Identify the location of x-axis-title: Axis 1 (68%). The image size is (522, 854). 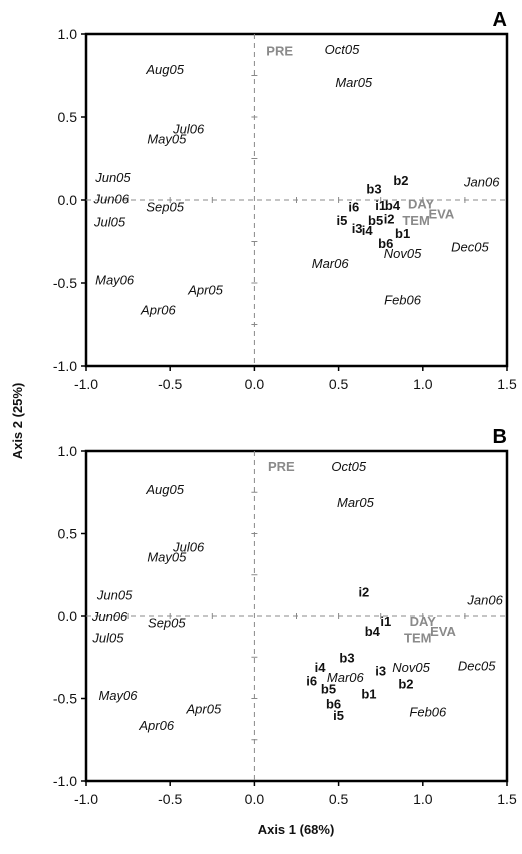
(296, 829).